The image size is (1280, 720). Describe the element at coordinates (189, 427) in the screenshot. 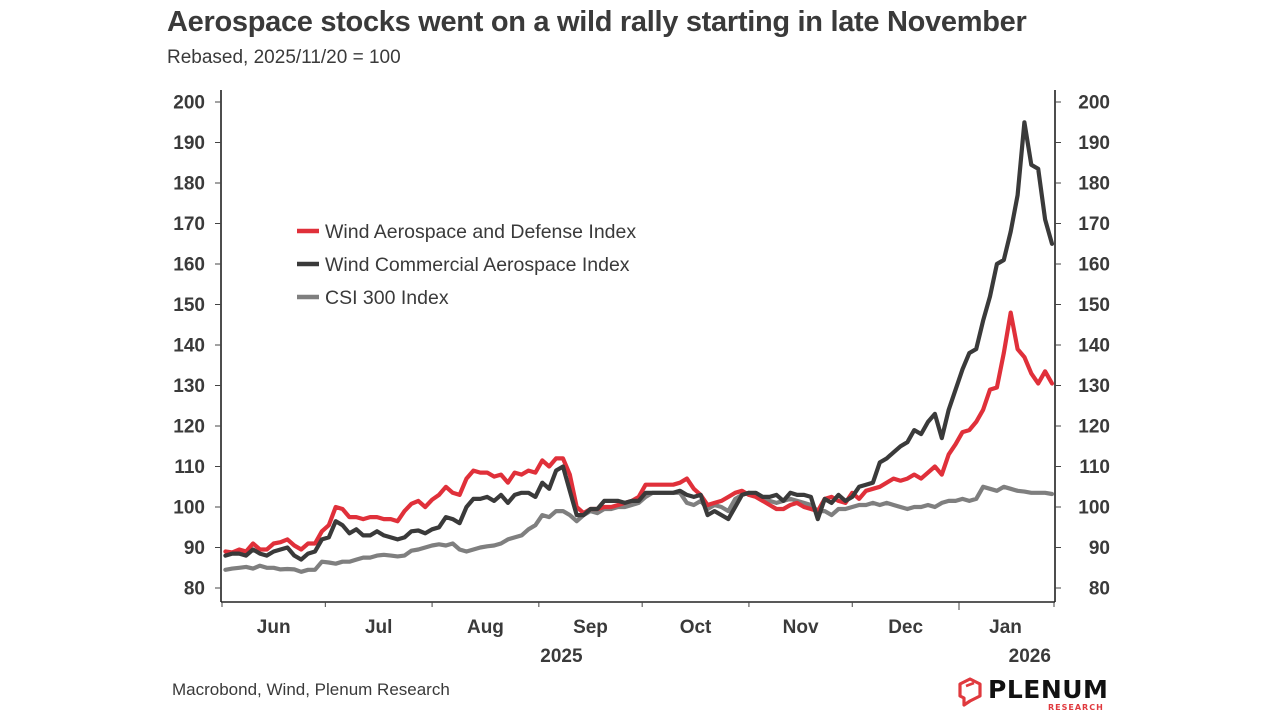

I see `y-tick-label-left: 120` at that location.